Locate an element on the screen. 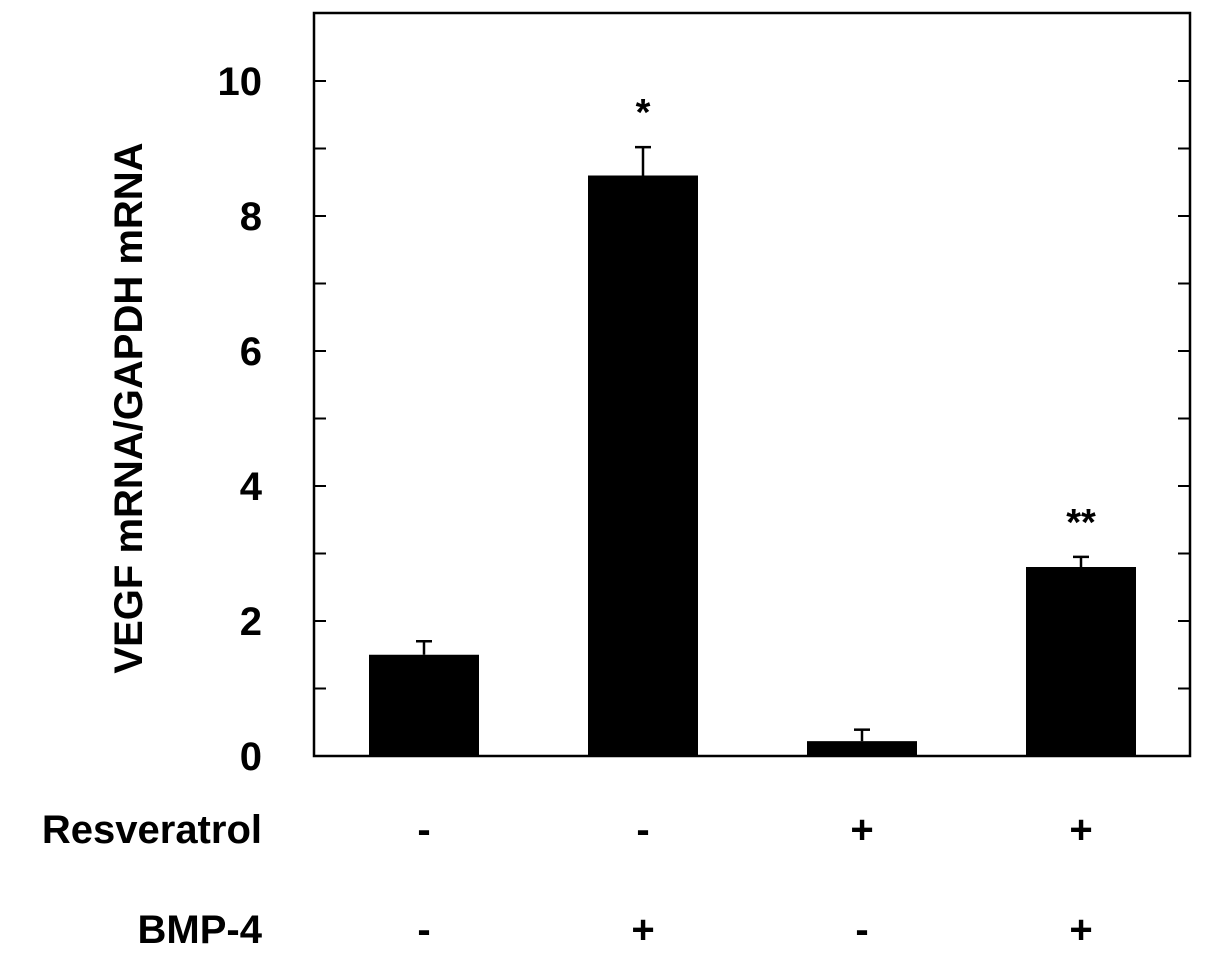  y-tick-label: 2 is located at coordinates (251, 622).